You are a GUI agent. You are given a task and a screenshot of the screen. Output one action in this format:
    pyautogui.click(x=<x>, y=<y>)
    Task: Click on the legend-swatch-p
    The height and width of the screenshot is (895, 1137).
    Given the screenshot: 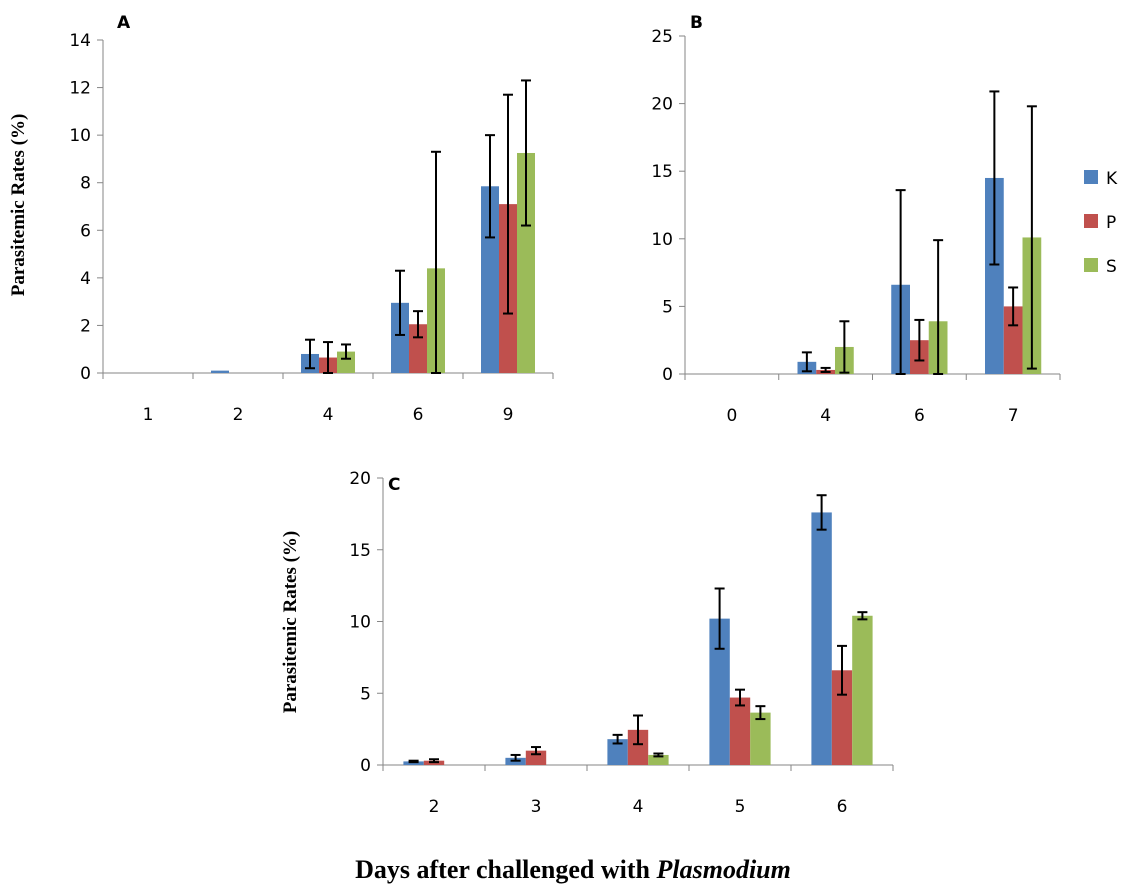 What is the action you would take?
    pyautogui.click(x=1091, y=221)
    